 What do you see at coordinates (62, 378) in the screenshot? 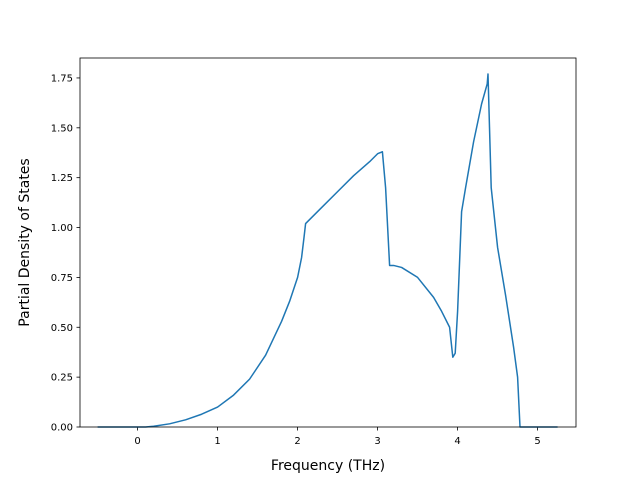
I see `y-tick-label: 0.25` at bounding box center [62, 378].